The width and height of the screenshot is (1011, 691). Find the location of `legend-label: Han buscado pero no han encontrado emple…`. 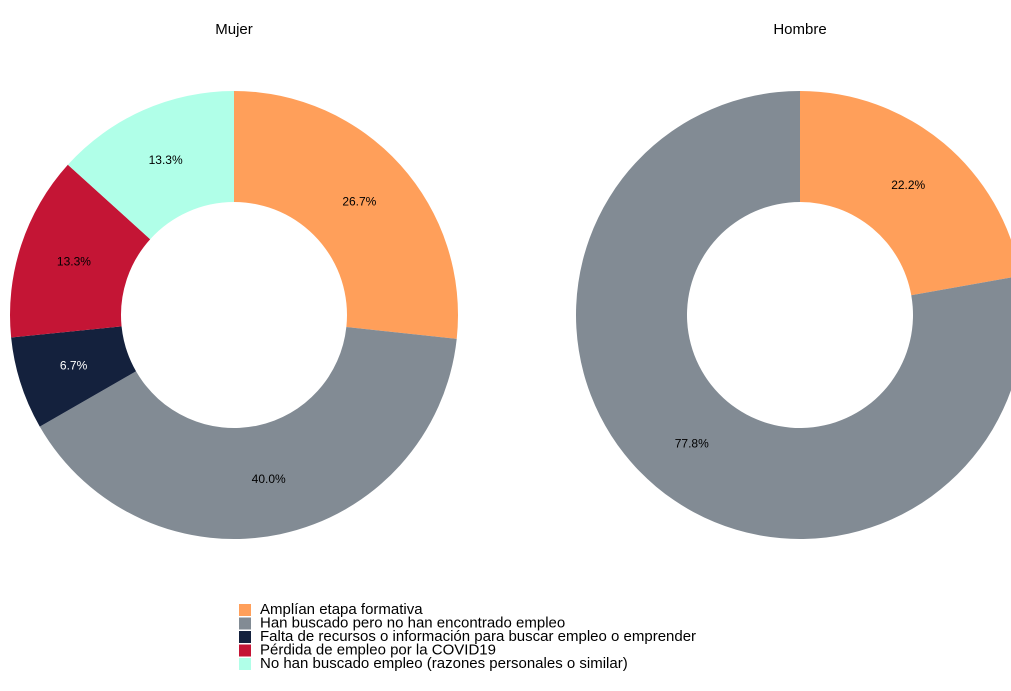

legend-label: Han buscado pero no han encontrado emple… is located at coordinates (412, 622).